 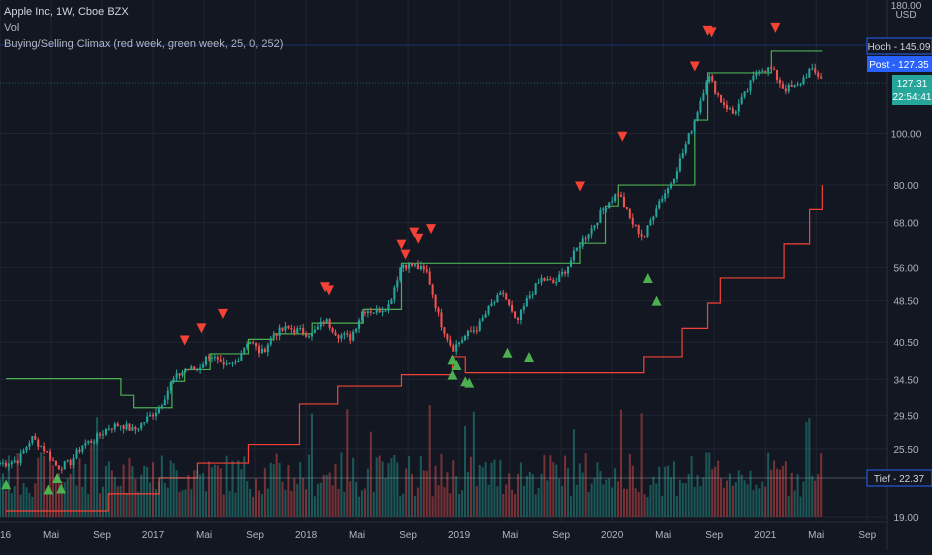 What do you see at coordinates (66, 12) in the screenshot?
I see `legend-symbol: Apple Inc, 1W, Cboe BZX` at bounding box center [66, 12].